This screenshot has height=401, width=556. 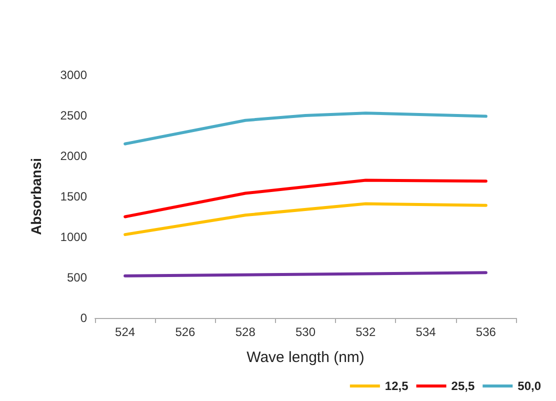 What do you see at coordinates (36, 197) in the screenshot?
I see `y-axis-title: Absorbansi` at bounding box center [36, 197].